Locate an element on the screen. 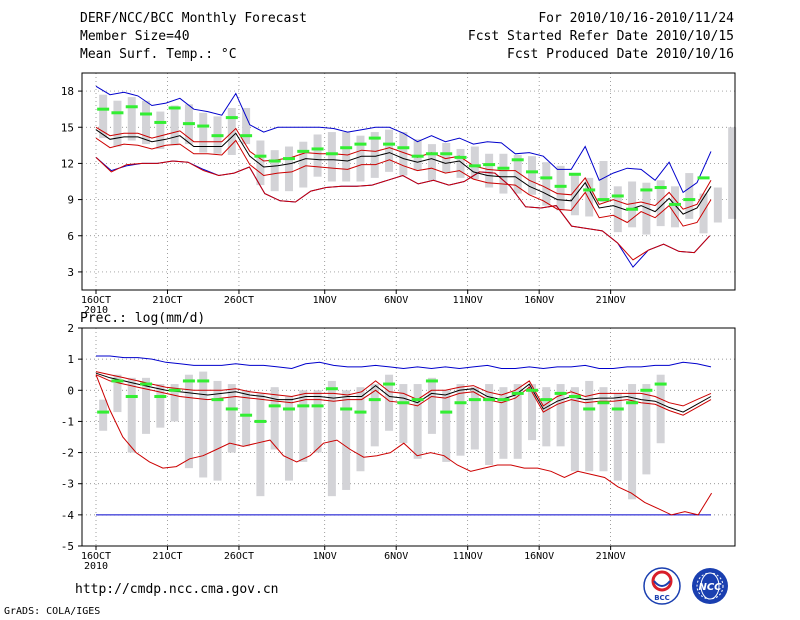 The height and width of the screenshot is (620, 800). series-line-lower is located at coordinates (403, 182).